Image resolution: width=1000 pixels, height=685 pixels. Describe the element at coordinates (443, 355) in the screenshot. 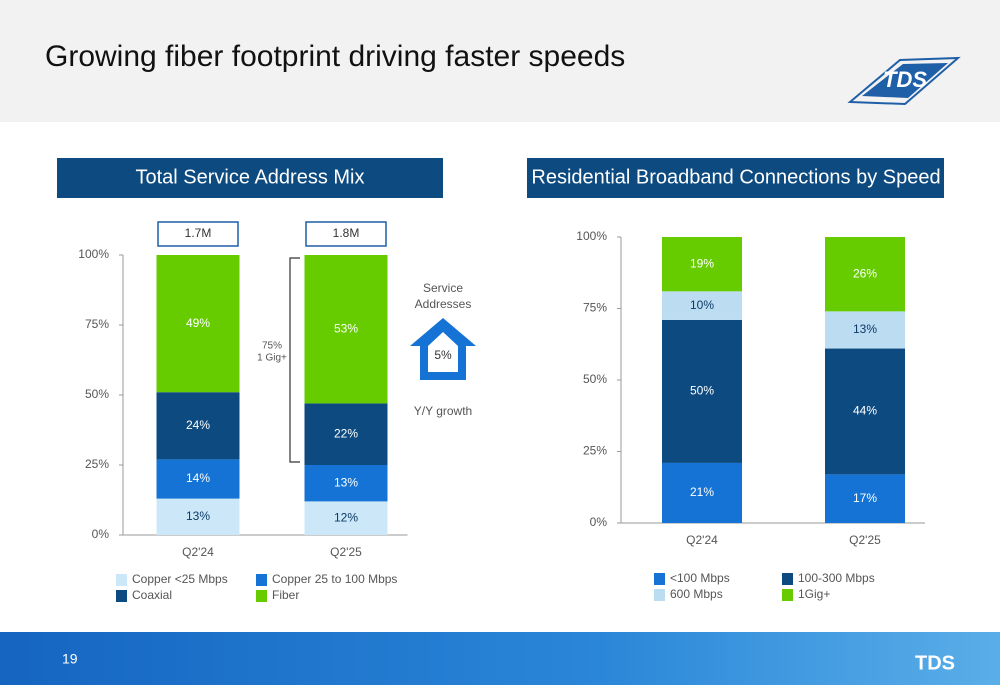

I see `callout-value: 5%` at that location.